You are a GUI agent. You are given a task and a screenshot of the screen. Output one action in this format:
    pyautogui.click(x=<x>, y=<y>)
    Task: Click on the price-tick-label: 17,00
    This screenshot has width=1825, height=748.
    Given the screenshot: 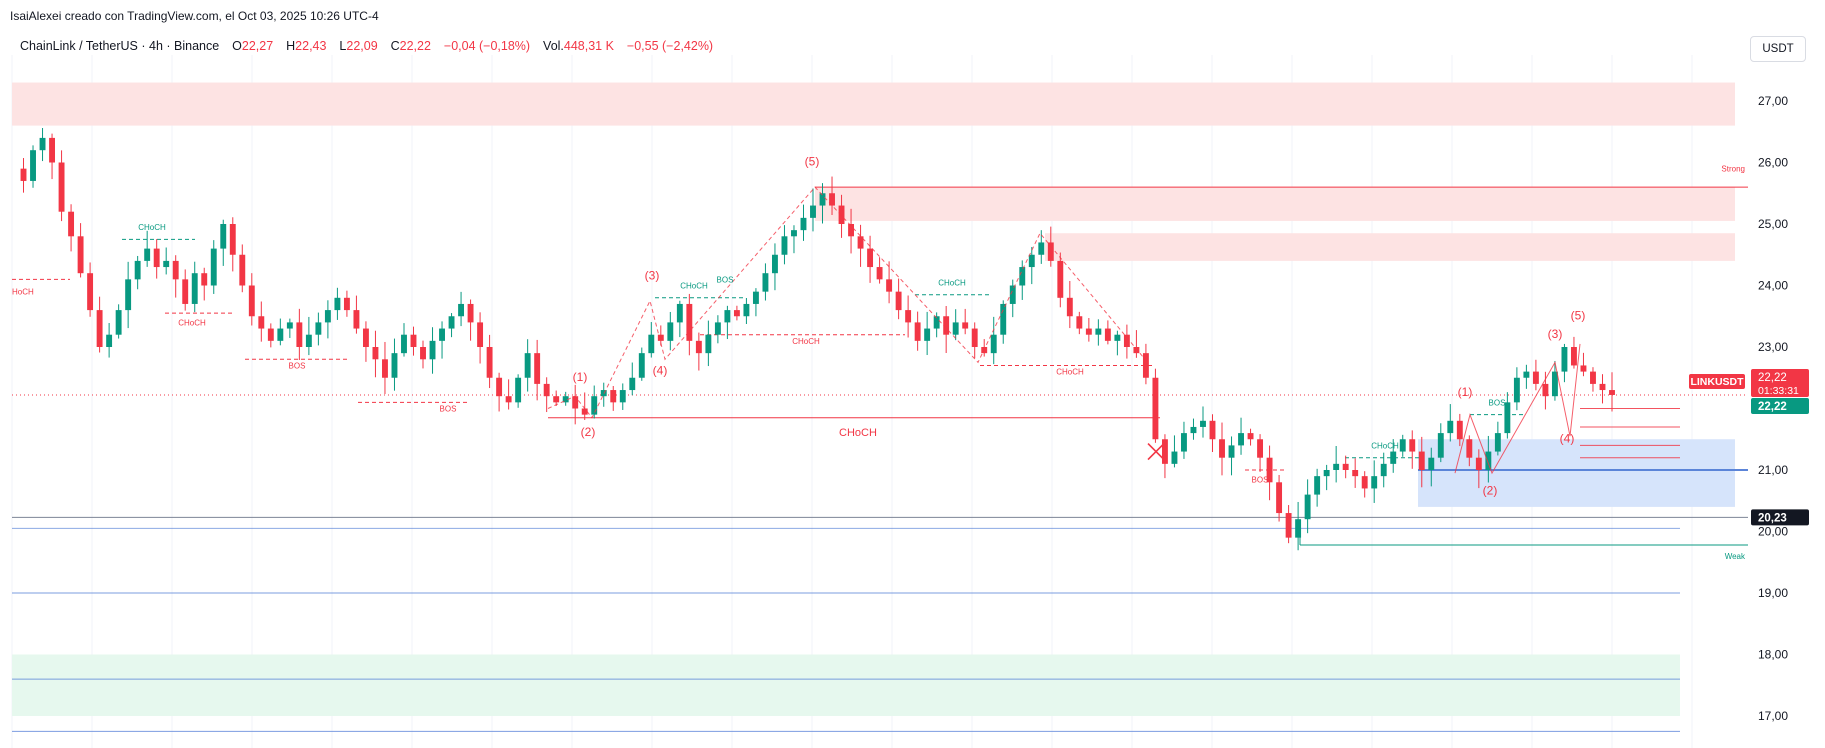 What is the action you would take?
    pyautogui.click(x=1773, y=716)
    